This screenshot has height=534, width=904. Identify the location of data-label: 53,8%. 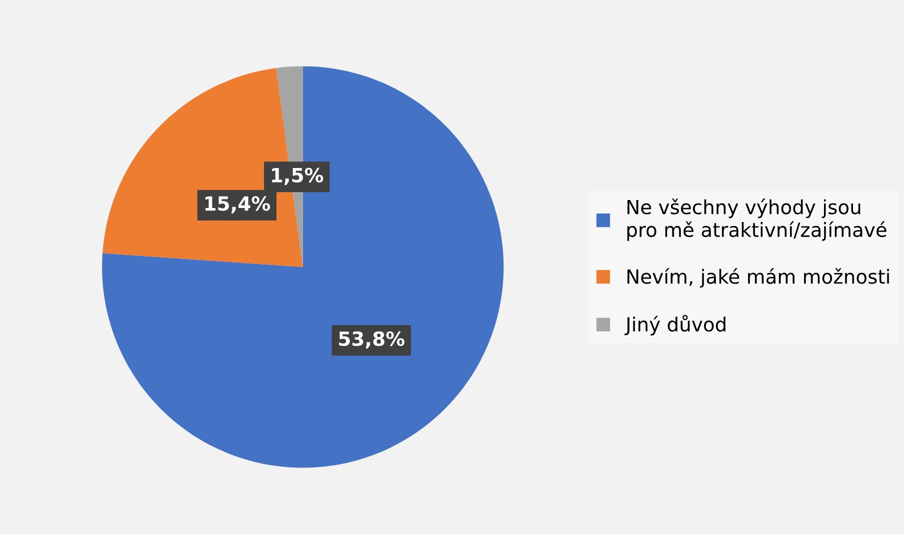
(371, 340).